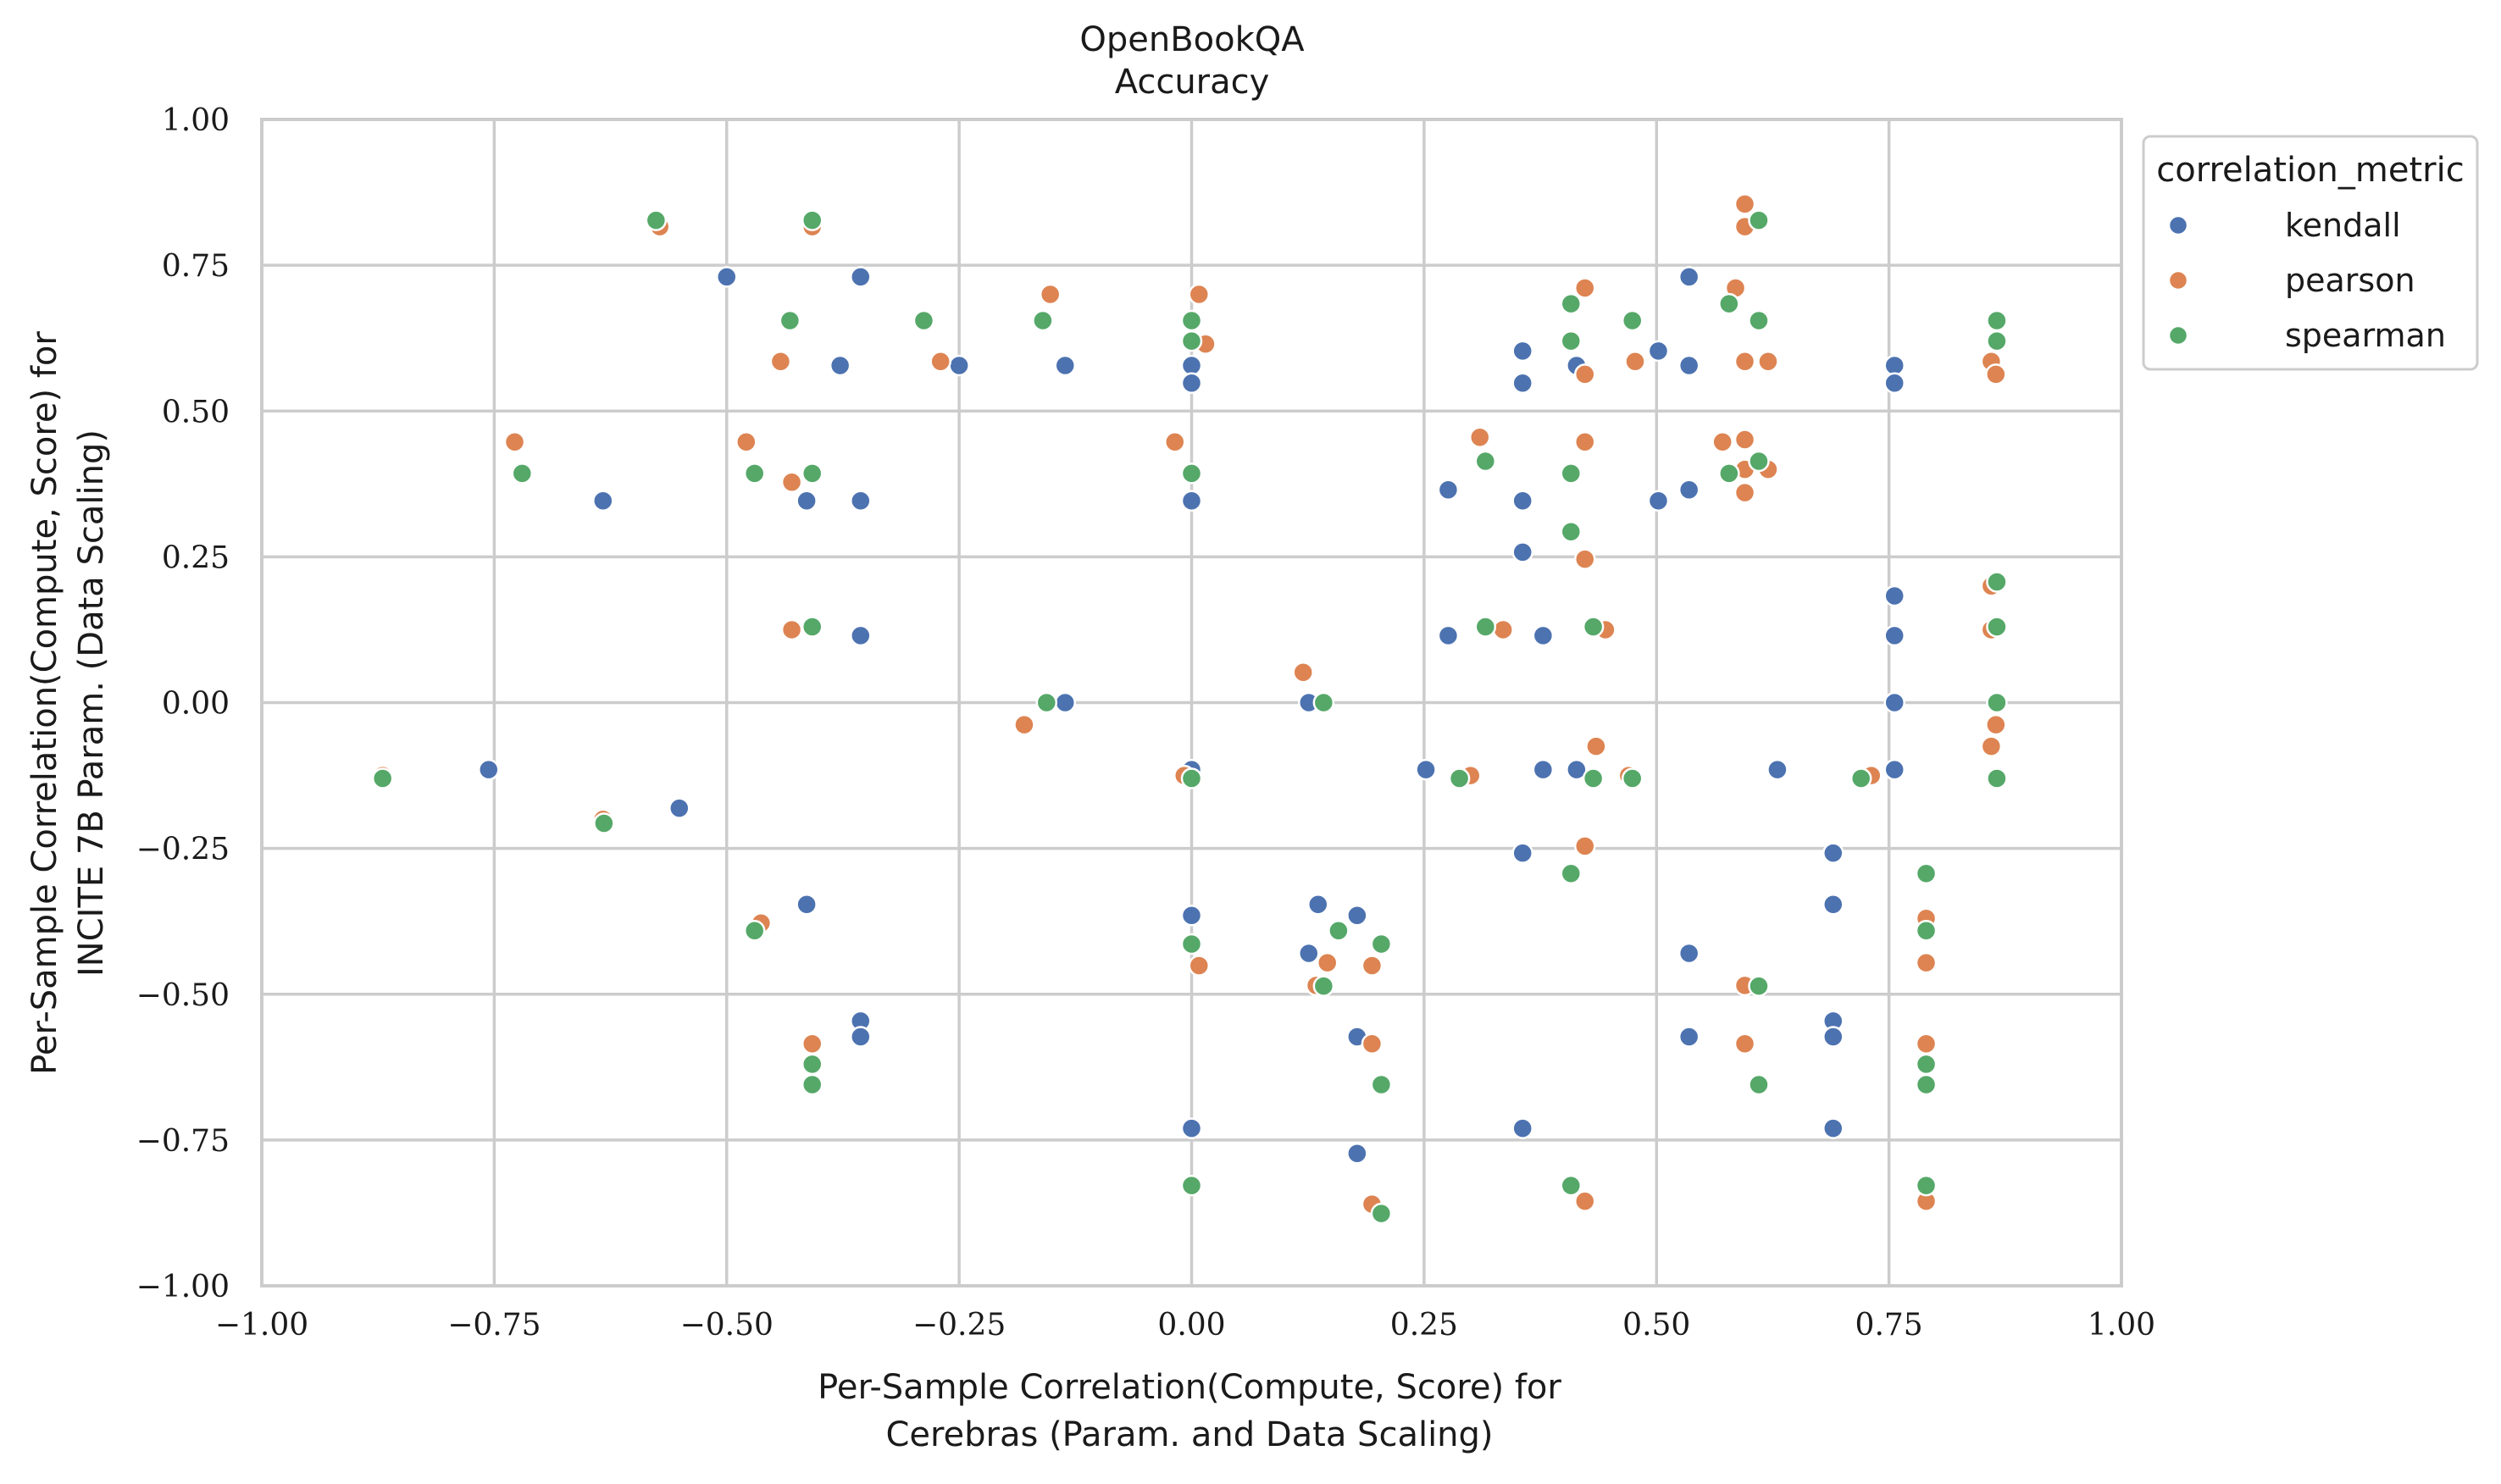 The image size is (2501, 1484). I want to click on legend-label-kendall: kendall, so click(2343, 225).